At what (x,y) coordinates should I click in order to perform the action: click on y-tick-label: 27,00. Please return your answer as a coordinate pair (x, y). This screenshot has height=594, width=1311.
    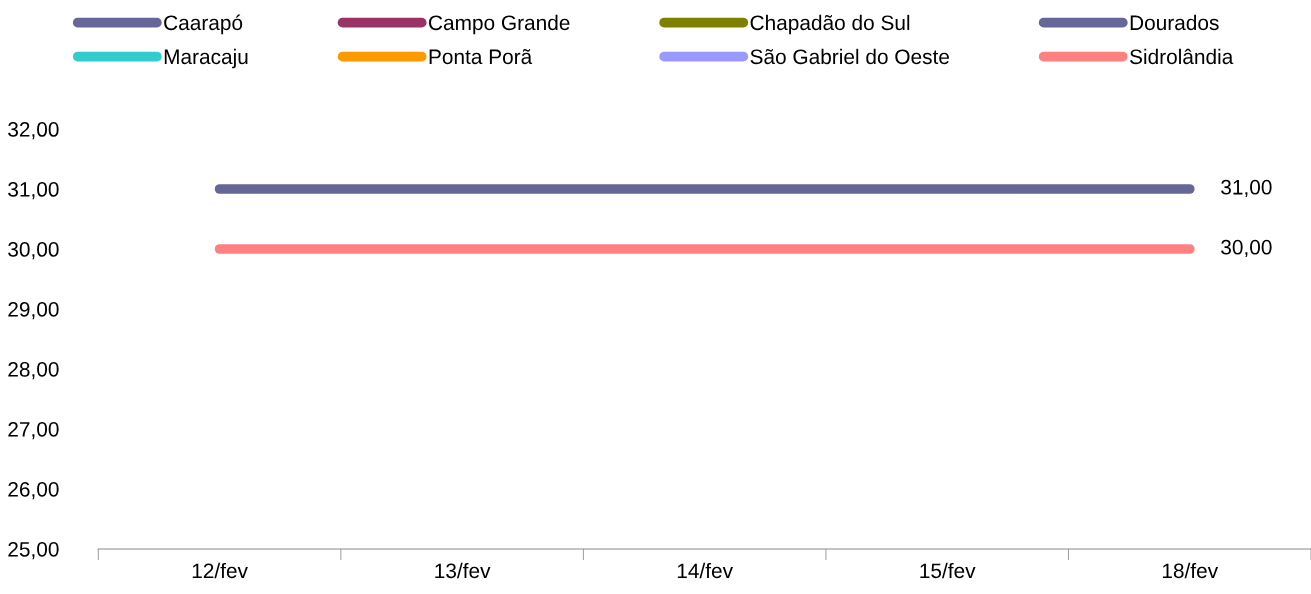
    Looking at the image, I should click on (33, 430).